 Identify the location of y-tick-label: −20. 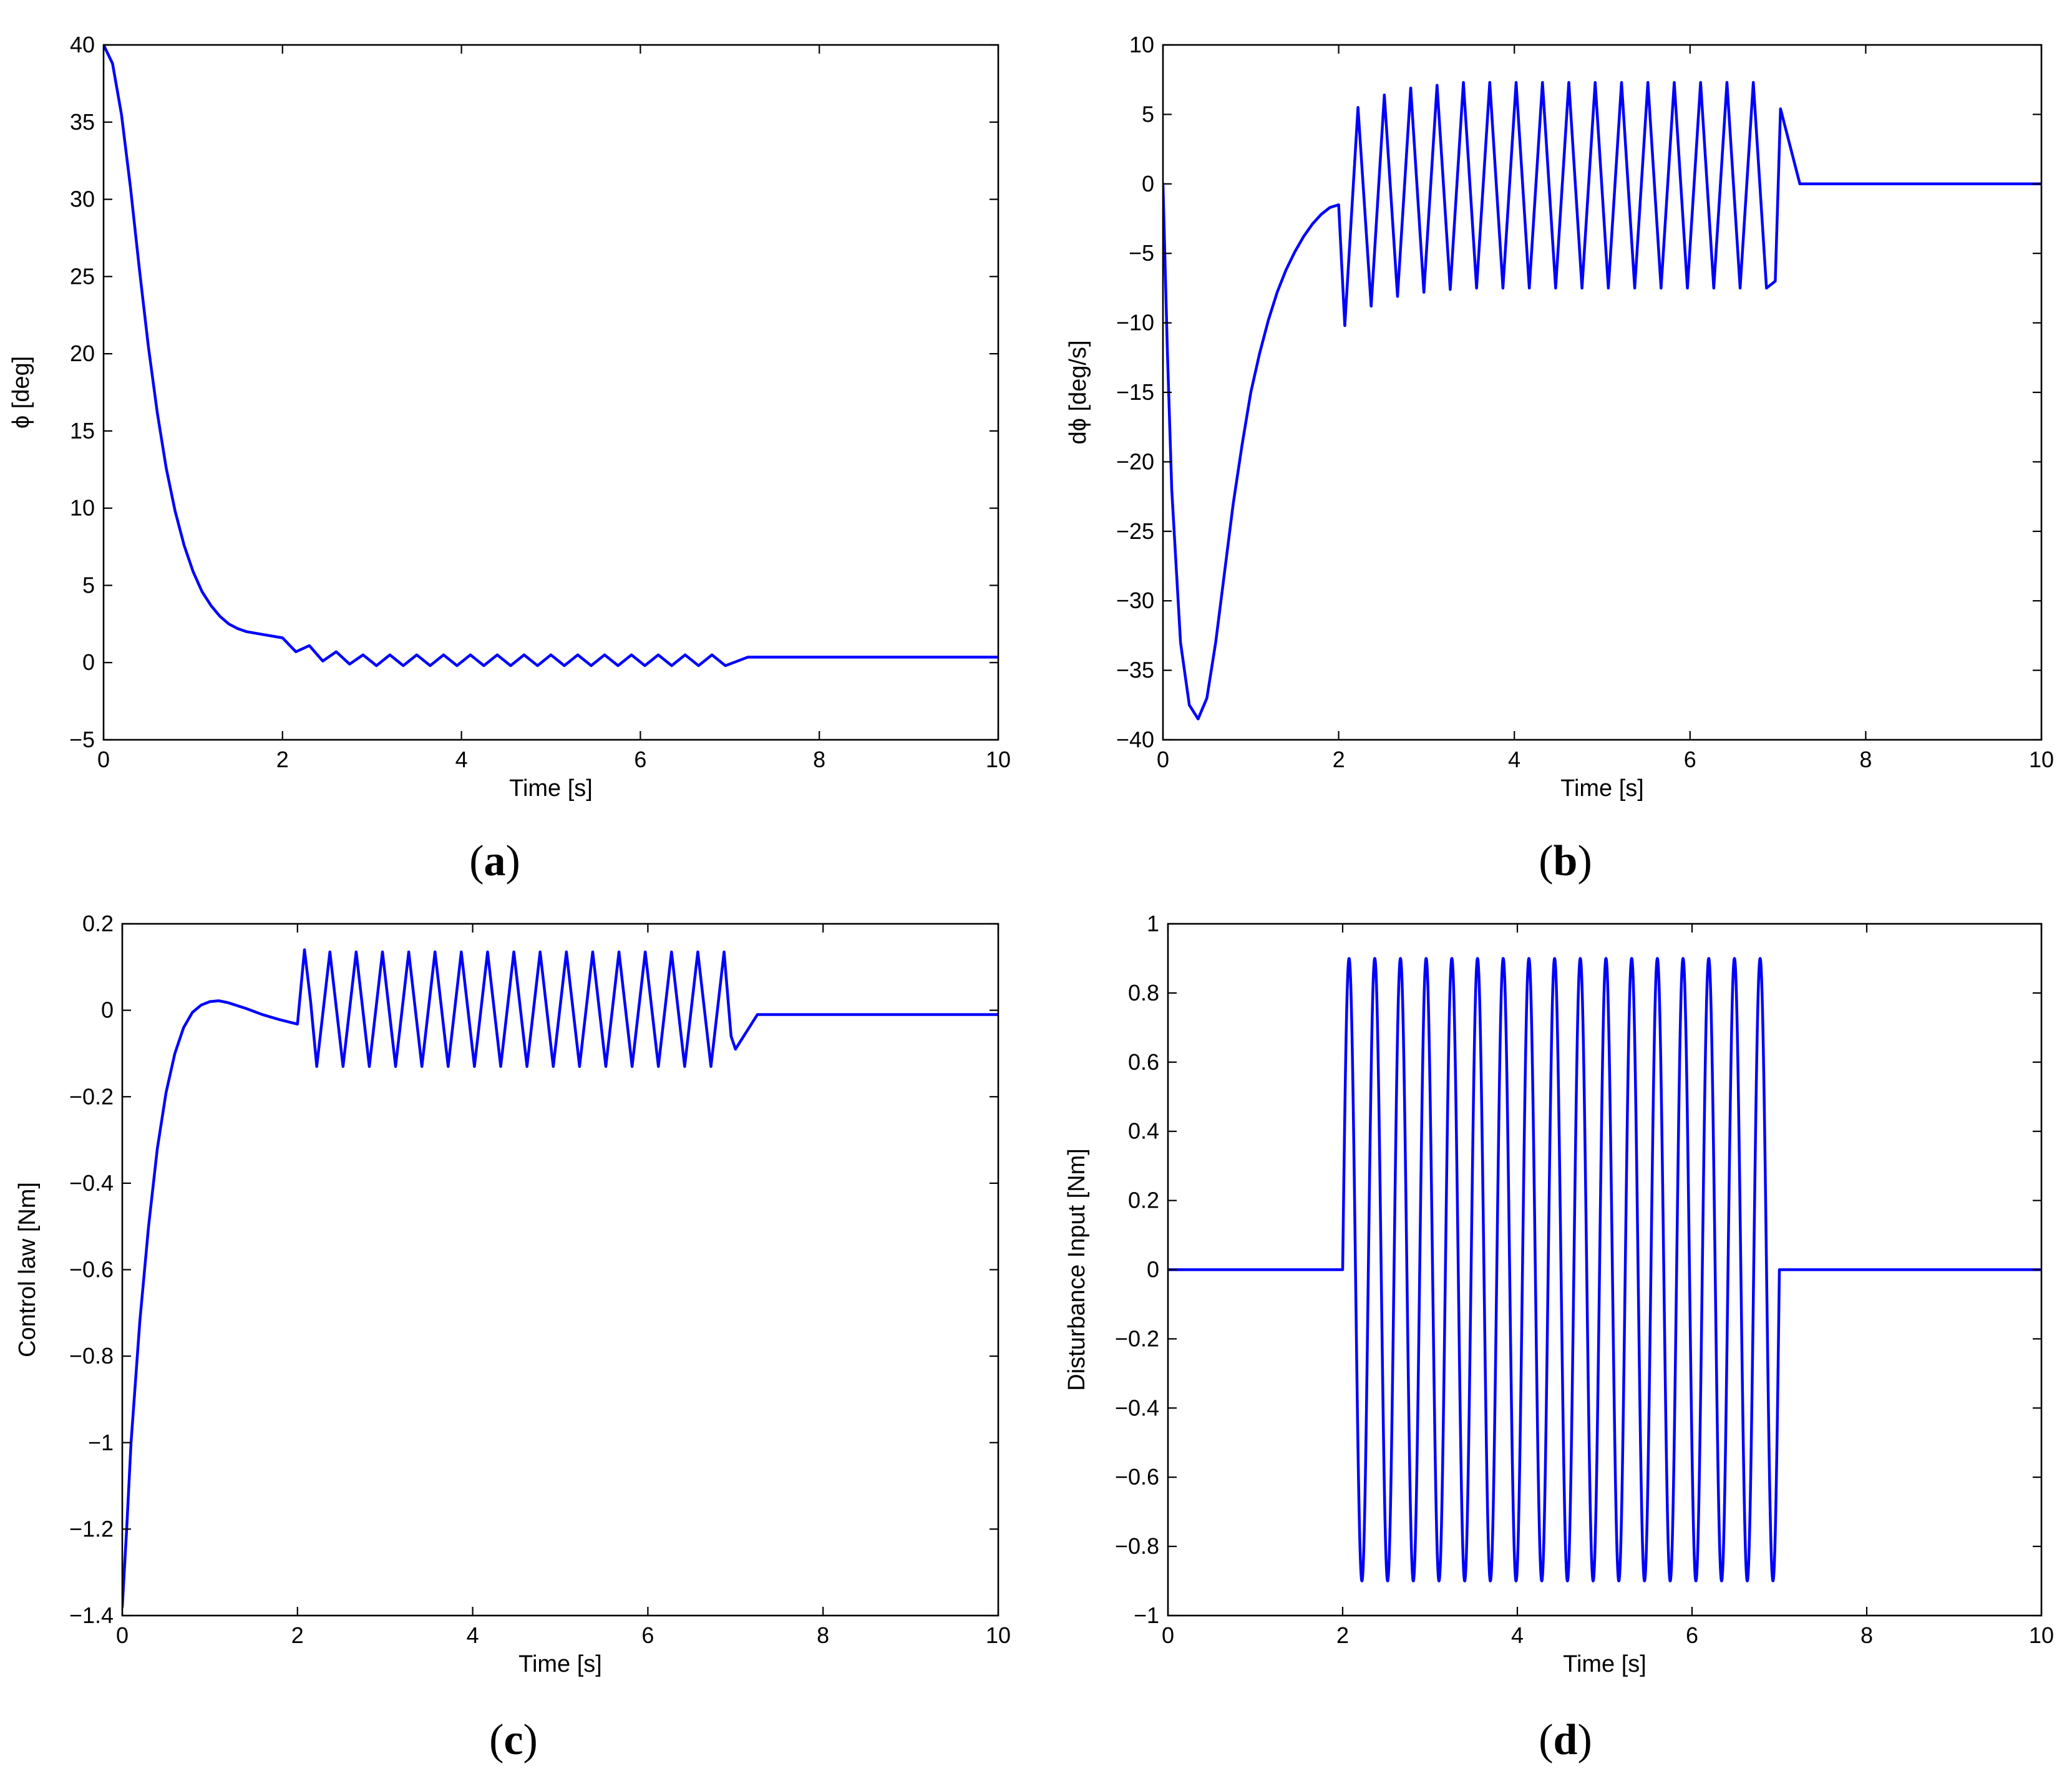
(1135, 461).